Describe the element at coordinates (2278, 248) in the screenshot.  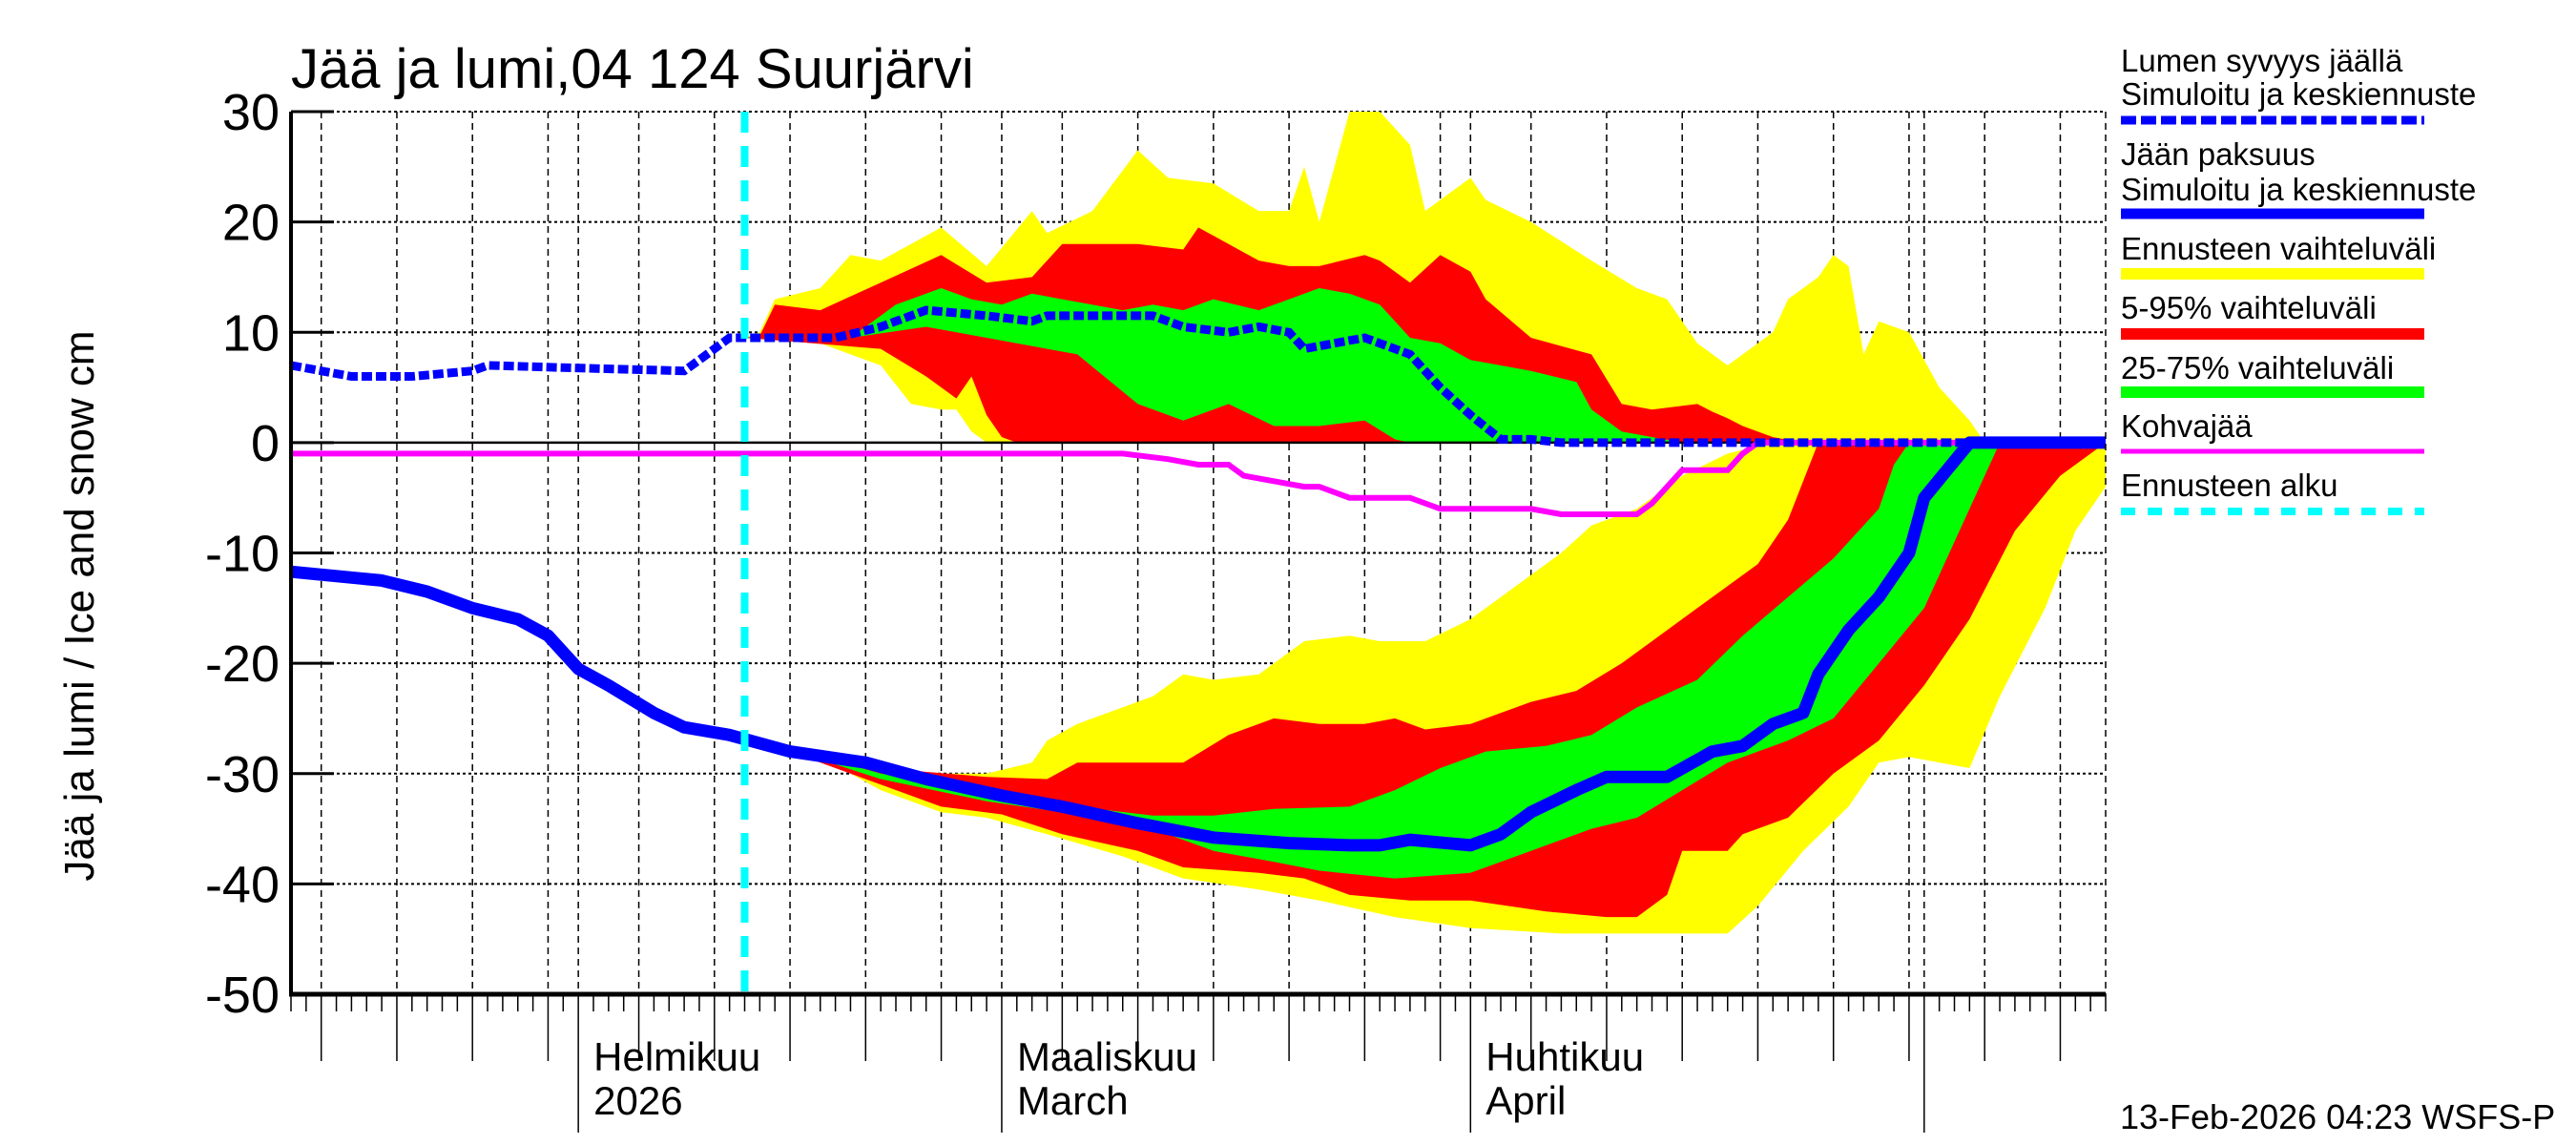
I see `legend-label: Ennusteen vaihteluväli` at that location.